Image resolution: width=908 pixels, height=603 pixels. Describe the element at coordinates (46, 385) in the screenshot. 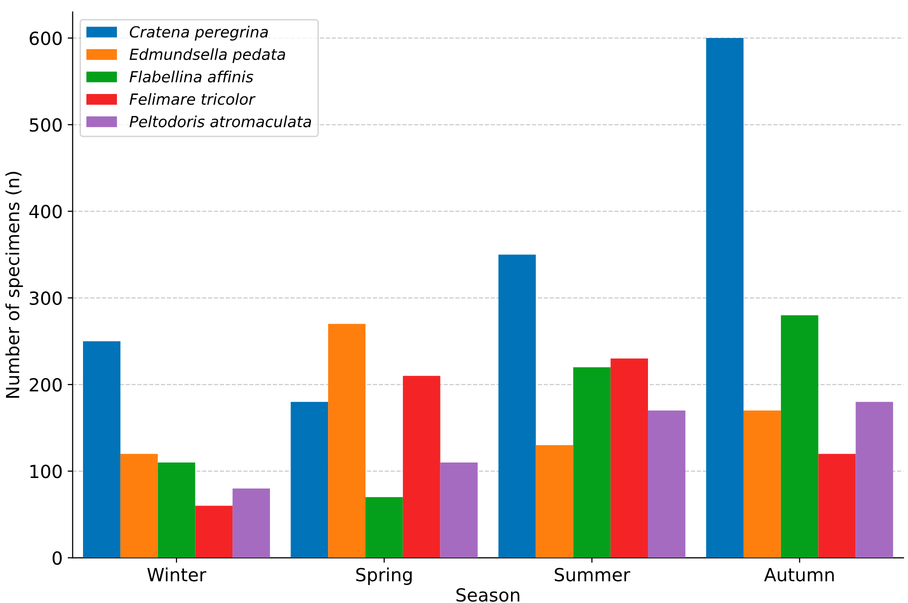

I see `y-tick-label: 200` at that location.